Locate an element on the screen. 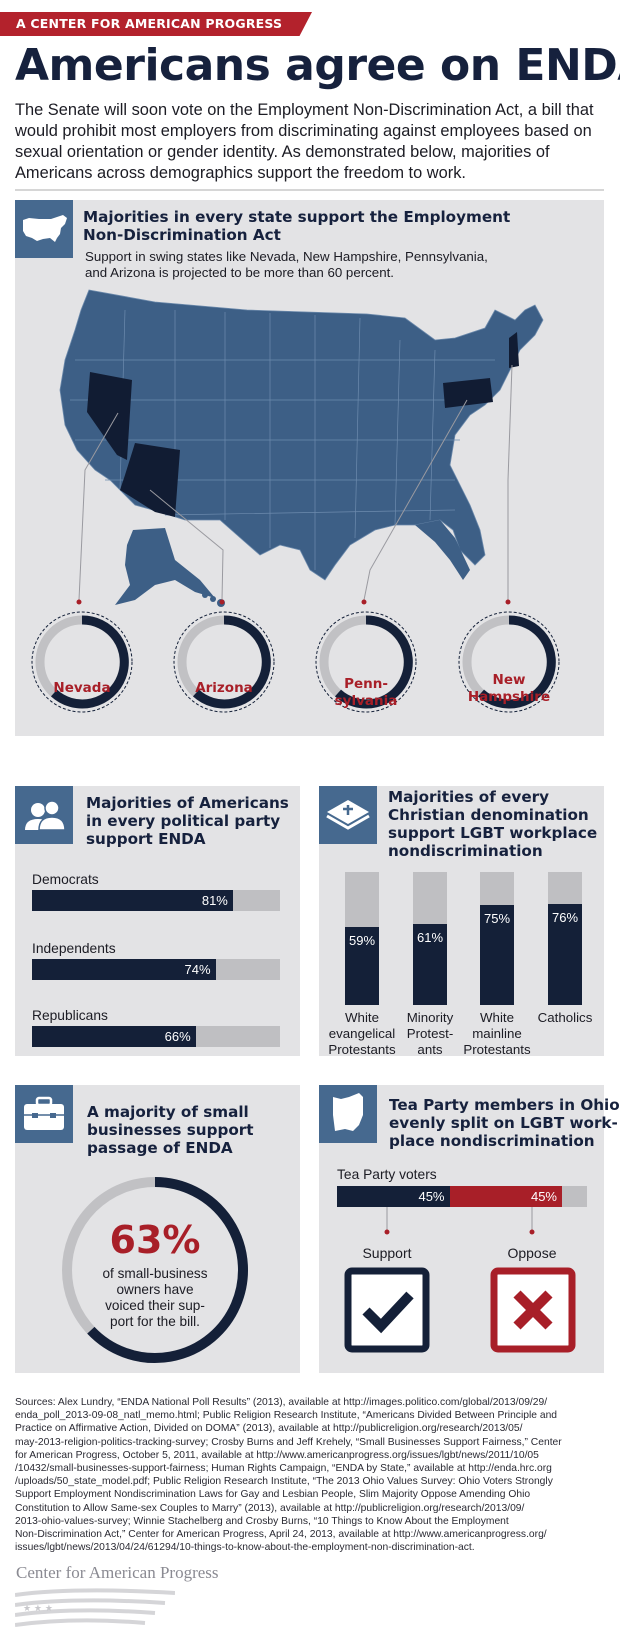  nevada-shape is located at coordinates (109, 416).